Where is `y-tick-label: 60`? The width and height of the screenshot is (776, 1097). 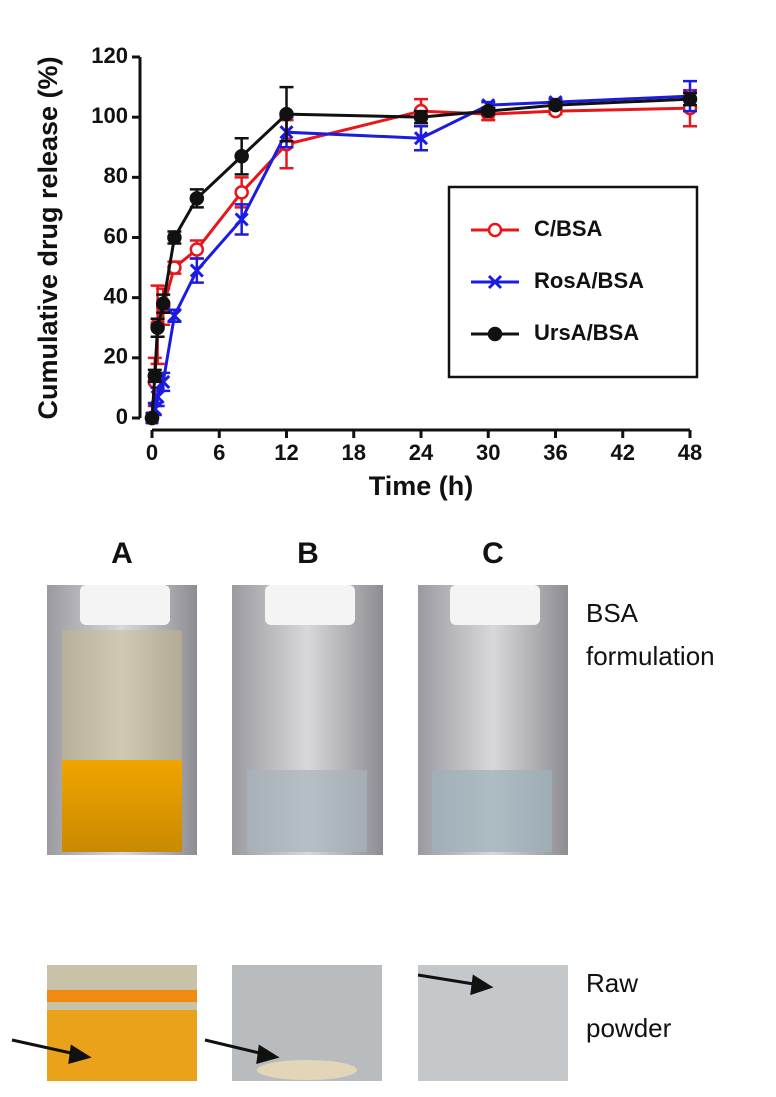 y-tick-label: 60 is located at coordinates (116, 235).